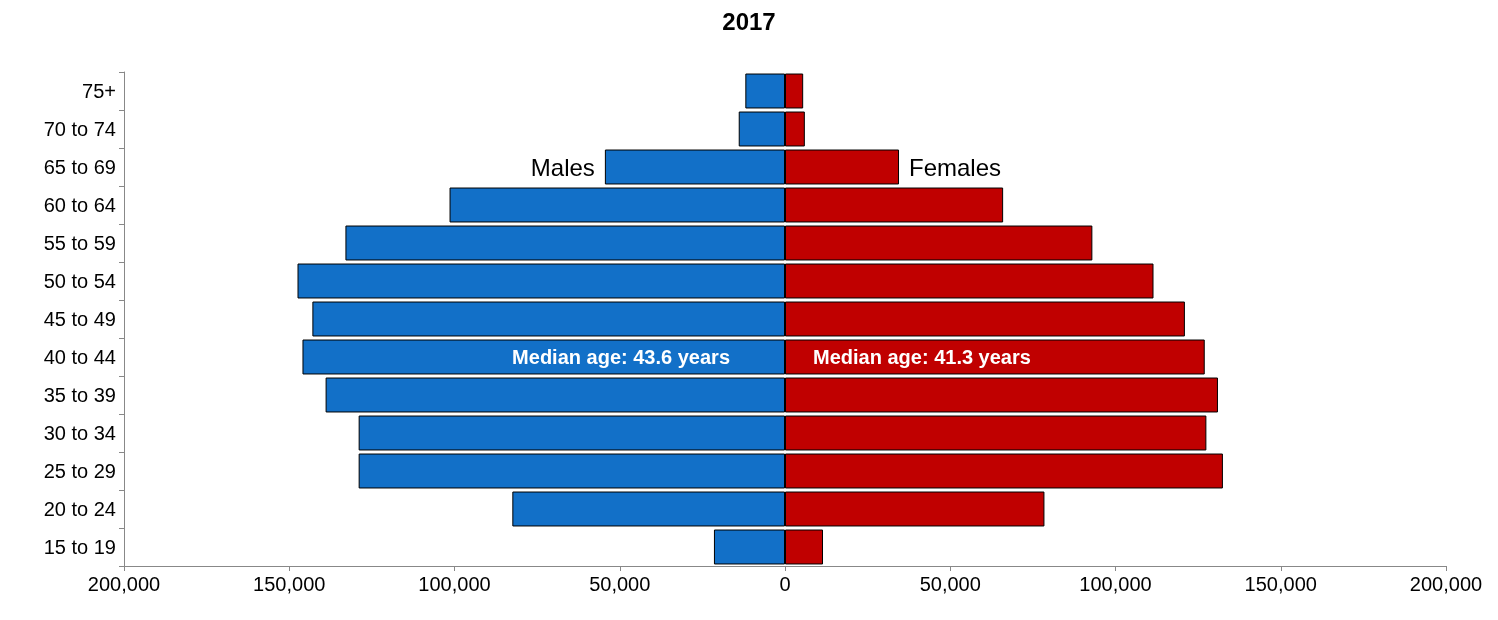 The image size is (1498, 620). What do you see at coordinates (79, 357) in the screenshot?
I see `y-tick-label: 40 to 44` at bounding box center [79, 357].